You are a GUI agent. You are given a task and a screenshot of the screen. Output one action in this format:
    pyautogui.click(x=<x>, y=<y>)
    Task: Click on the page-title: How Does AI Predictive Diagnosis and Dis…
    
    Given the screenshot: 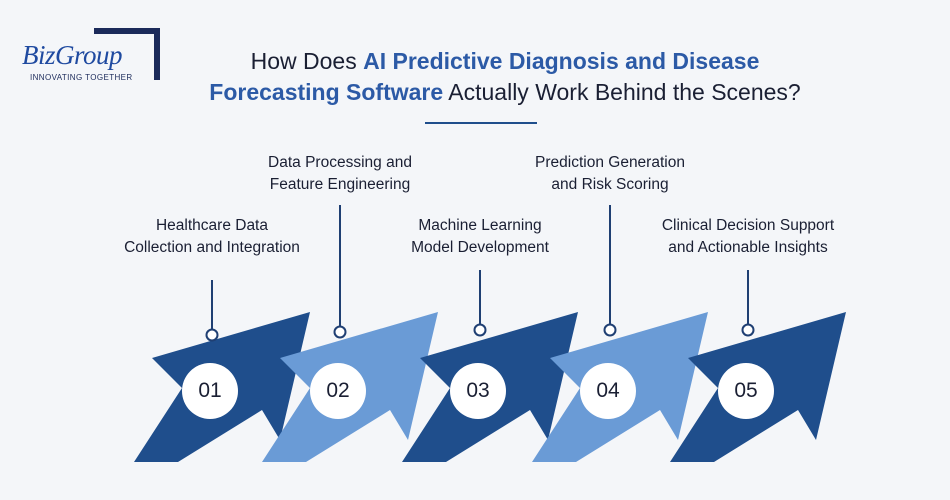 What is the action you would take?
    pyautogui.click(x=505, y=77)
    